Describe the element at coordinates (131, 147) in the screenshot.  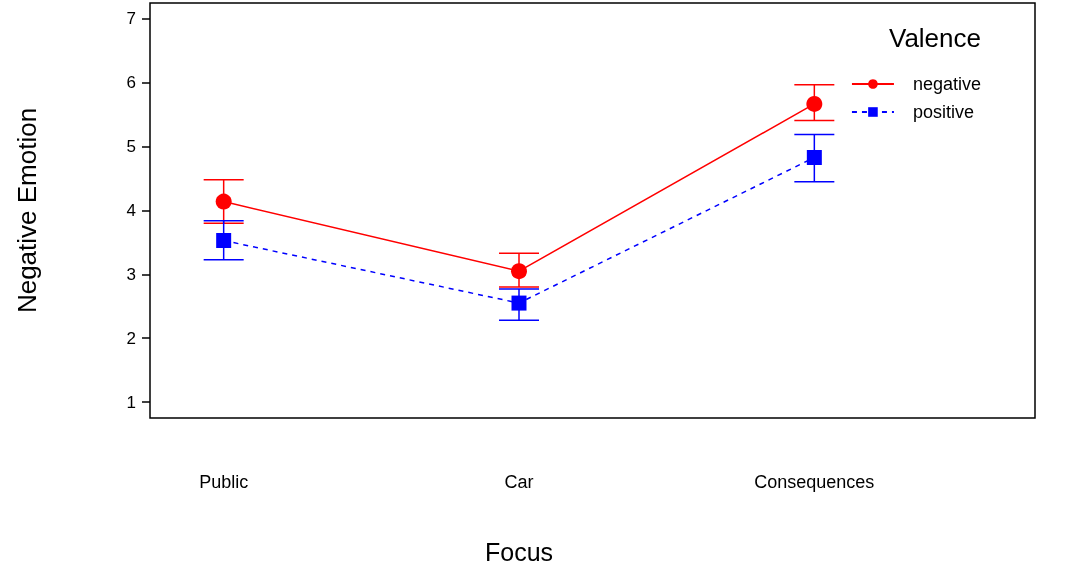
I see `y-tick-label: 5` at that location.